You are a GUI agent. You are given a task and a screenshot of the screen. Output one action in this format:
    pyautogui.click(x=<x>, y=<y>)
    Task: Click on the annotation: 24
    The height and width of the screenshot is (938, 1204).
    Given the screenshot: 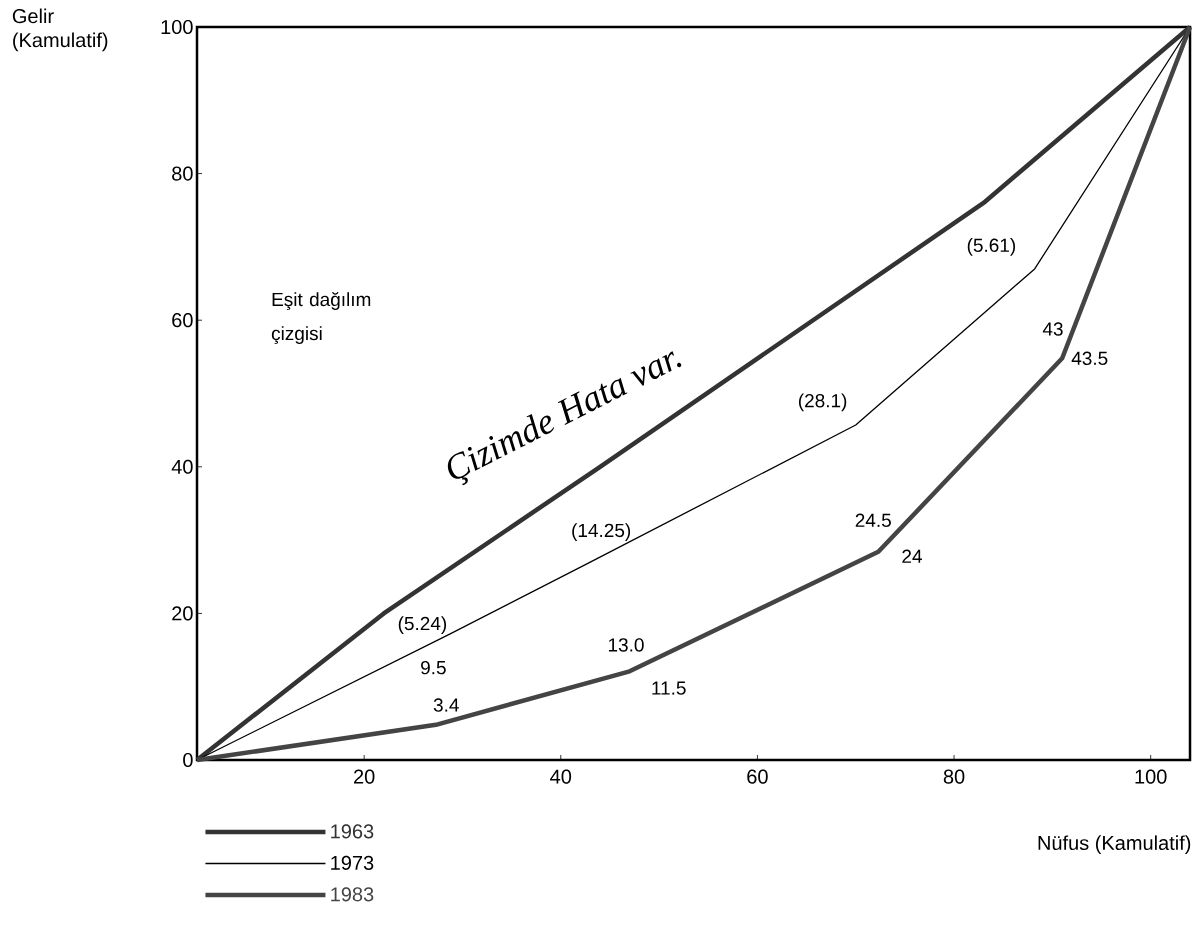 What is the action you would take?
    pyautogui.click(x=912, y=556)
    